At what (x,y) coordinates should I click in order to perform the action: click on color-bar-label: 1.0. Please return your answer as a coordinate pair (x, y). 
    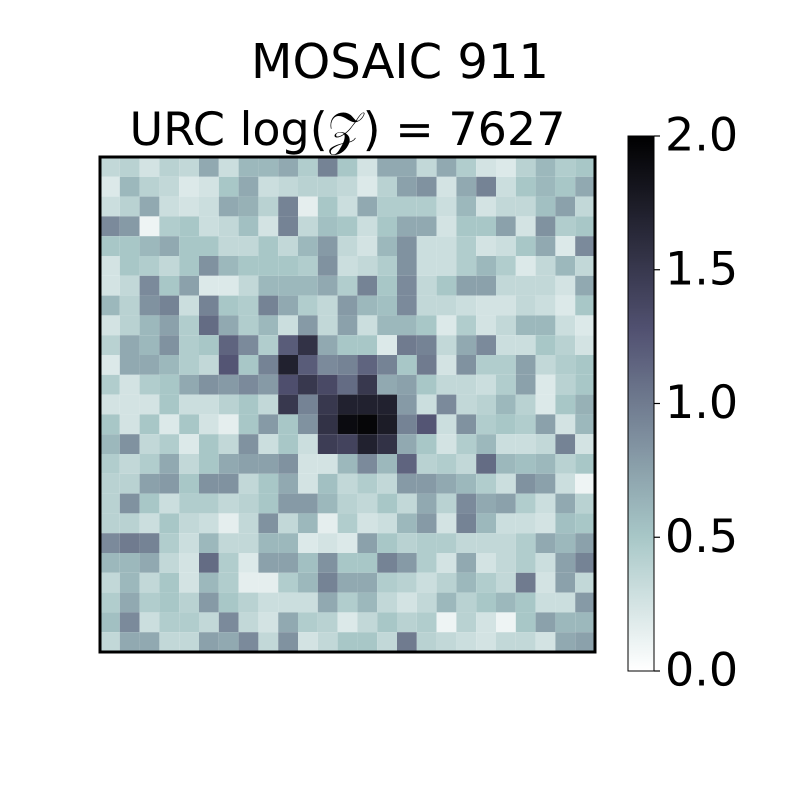
    Looking at the image, I should click on (701, 402).